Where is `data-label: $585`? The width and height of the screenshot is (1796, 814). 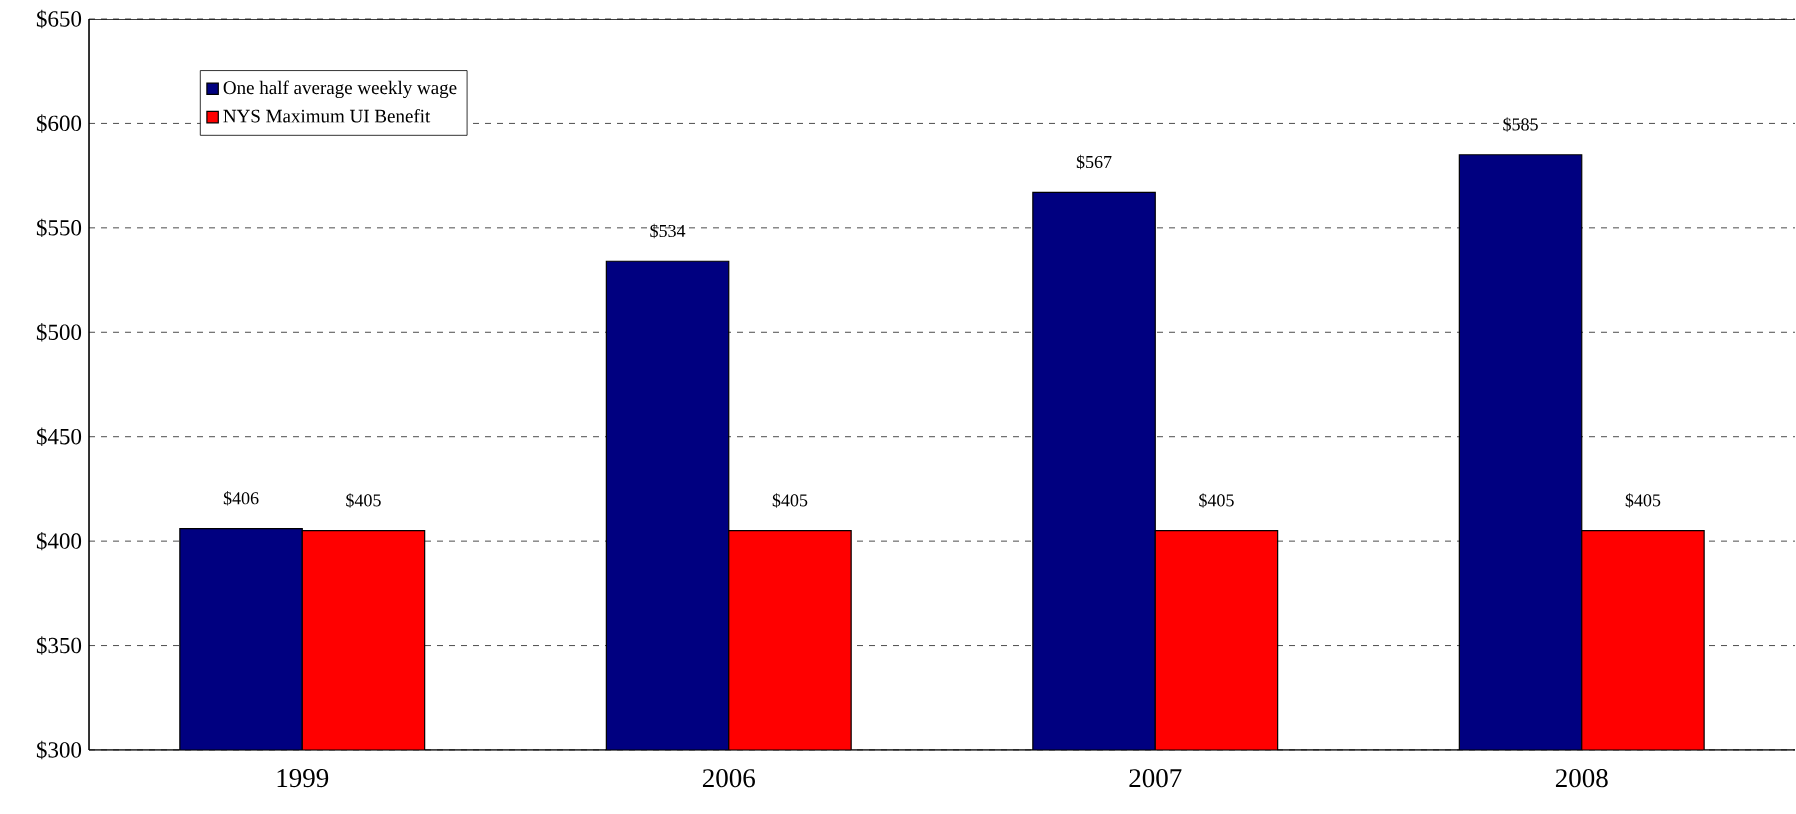 data-label: $585 is located at coordinates (1520, 124).